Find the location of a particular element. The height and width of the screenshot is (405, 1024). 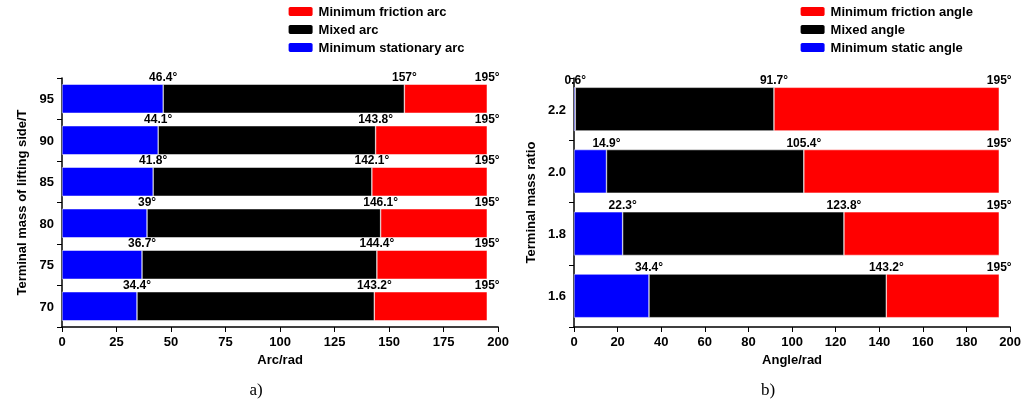

x-tick-label: 25 is located at coordinates (116, 341).